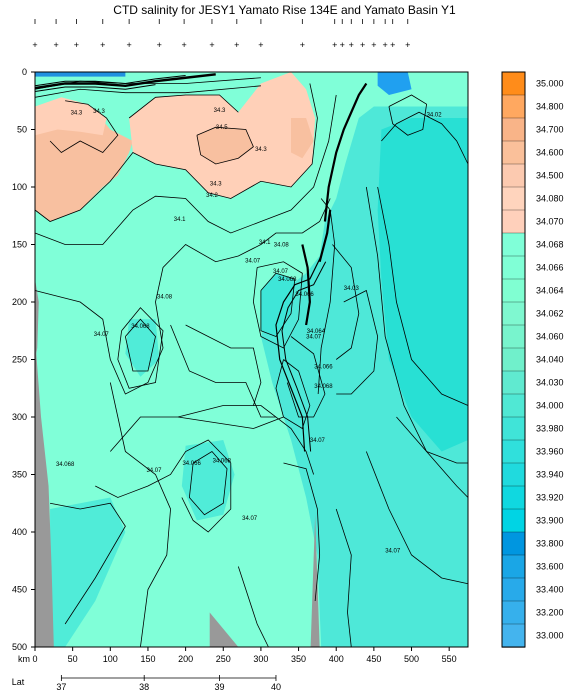 The height and width of the screenshot is (699, 569). What do you see at coordinates (260, 659) in the screenshot?
I see `x-tick-label: 300` at bounding box center [260, 659].